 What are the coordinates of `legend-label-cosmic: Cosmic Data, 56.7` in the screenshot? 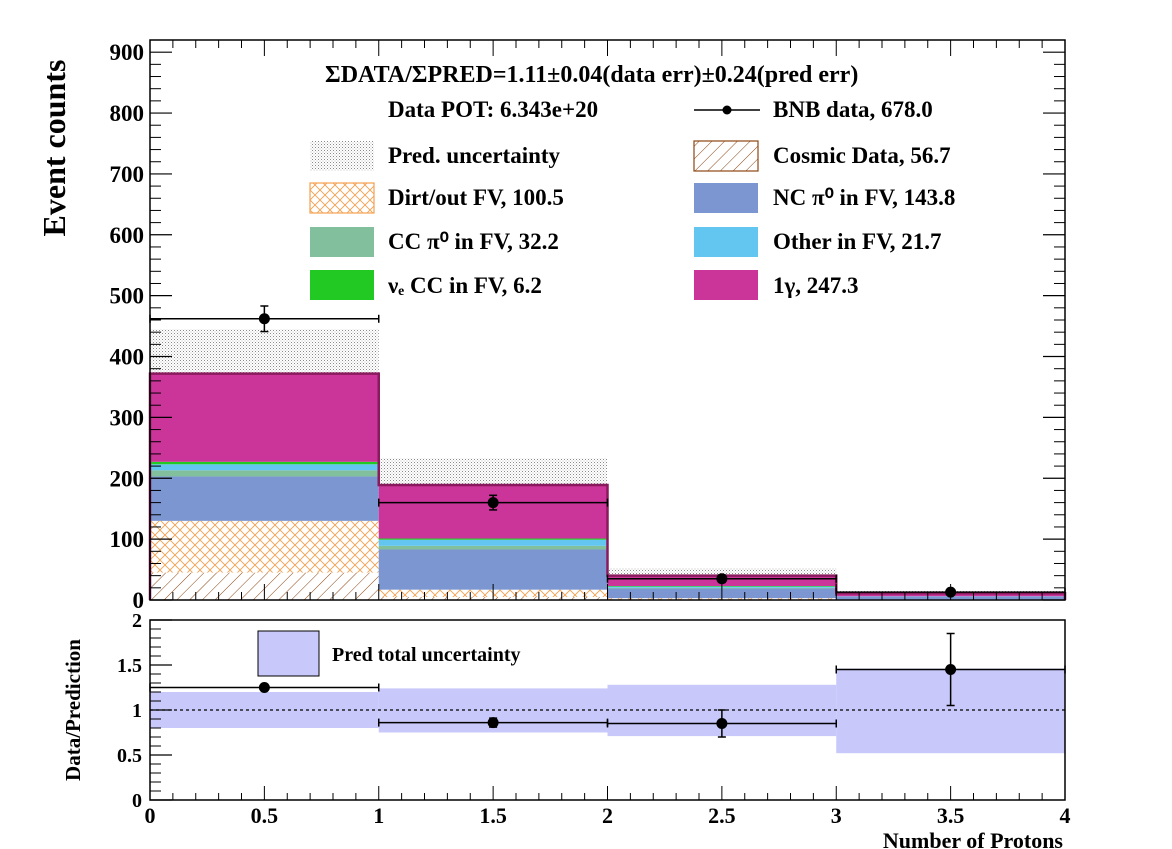 It's located at (862, 155).